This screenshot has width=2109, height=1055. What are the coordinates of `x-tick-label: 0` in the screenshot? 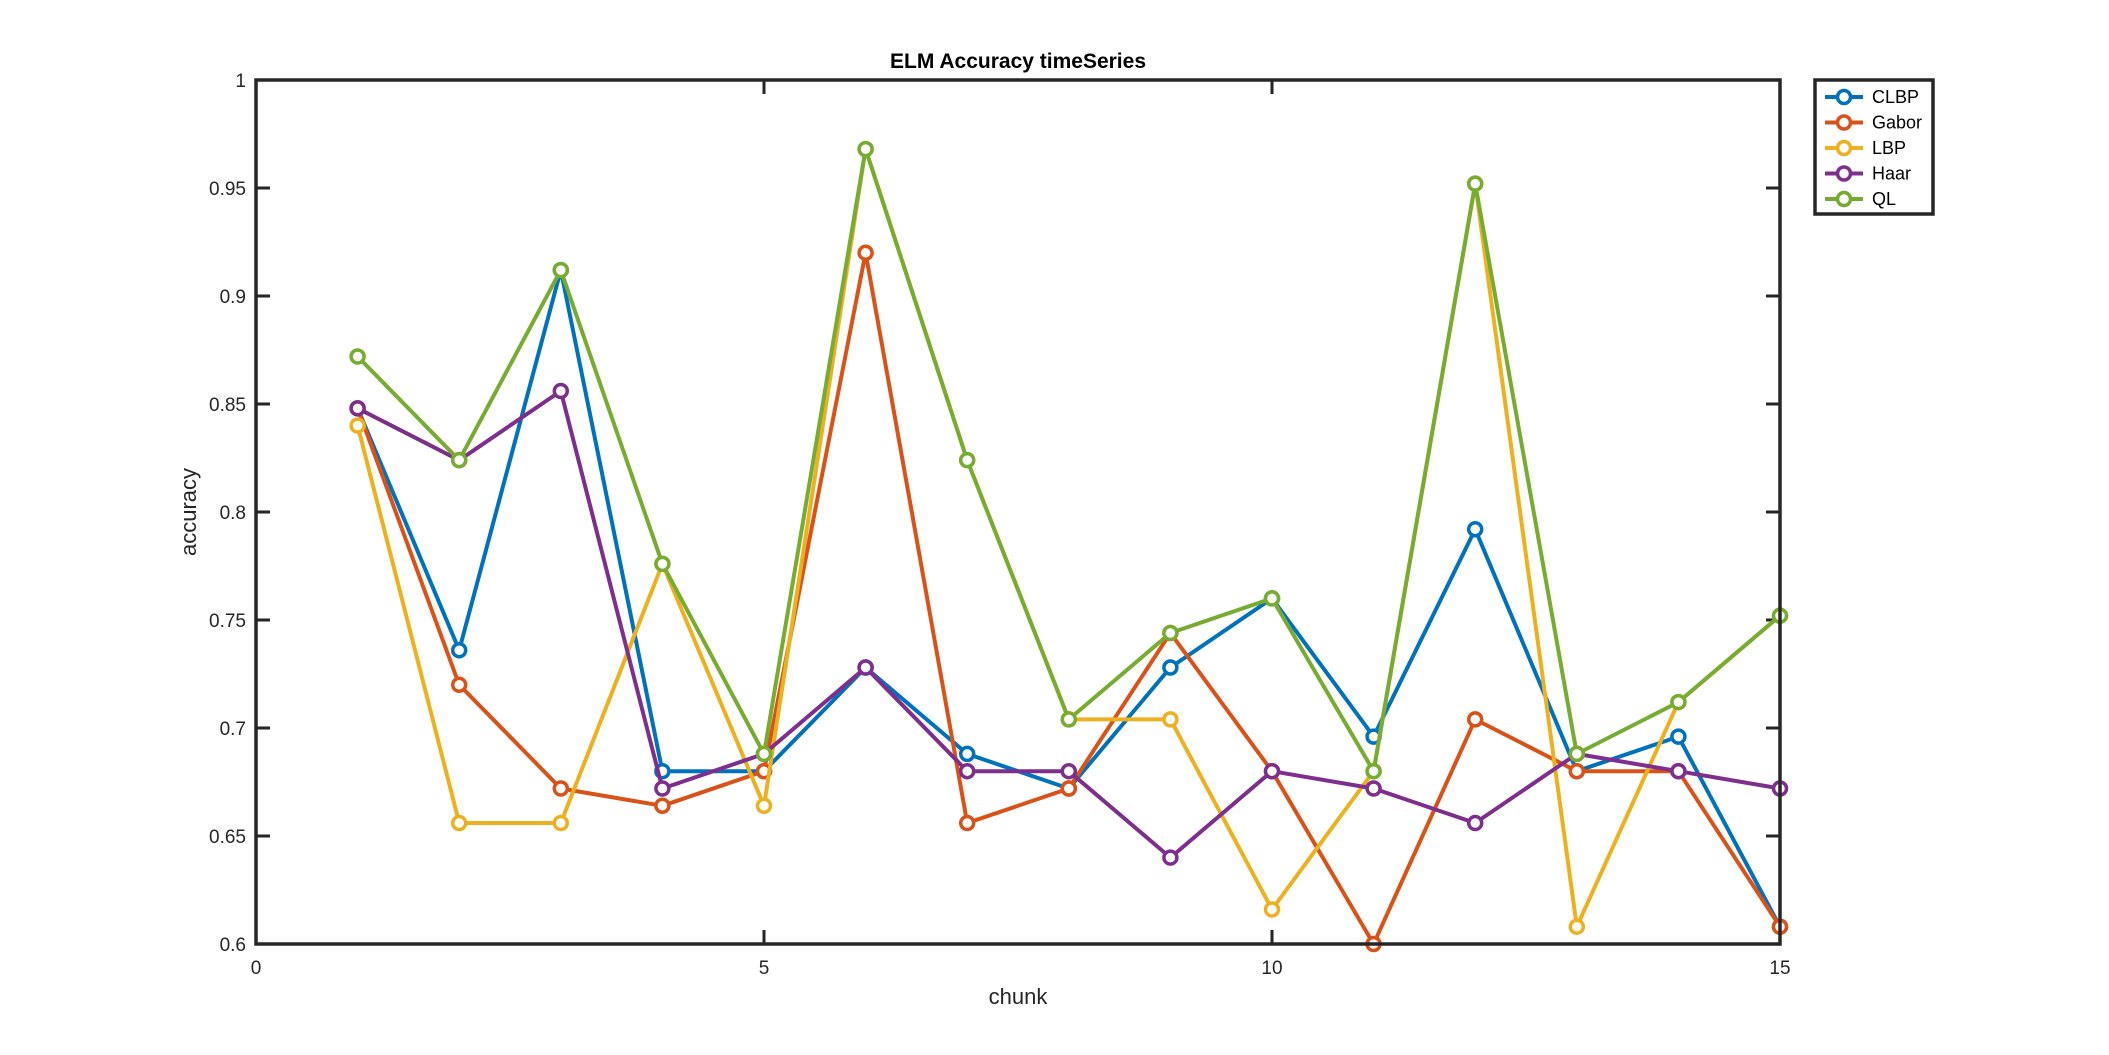 It's located at (256, 968).